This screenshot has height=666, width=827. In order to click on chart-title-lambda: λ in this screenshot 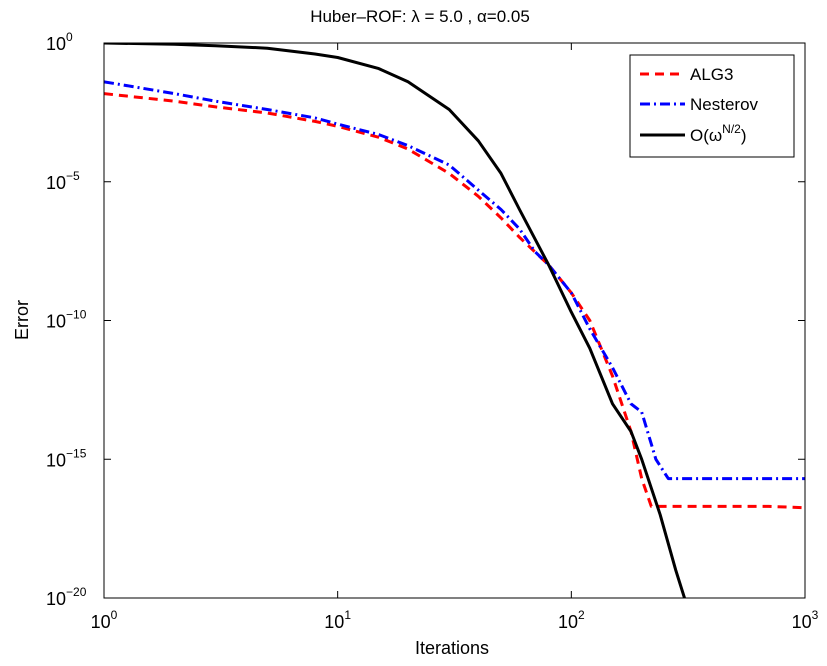, I will do `click(415, 16)`.